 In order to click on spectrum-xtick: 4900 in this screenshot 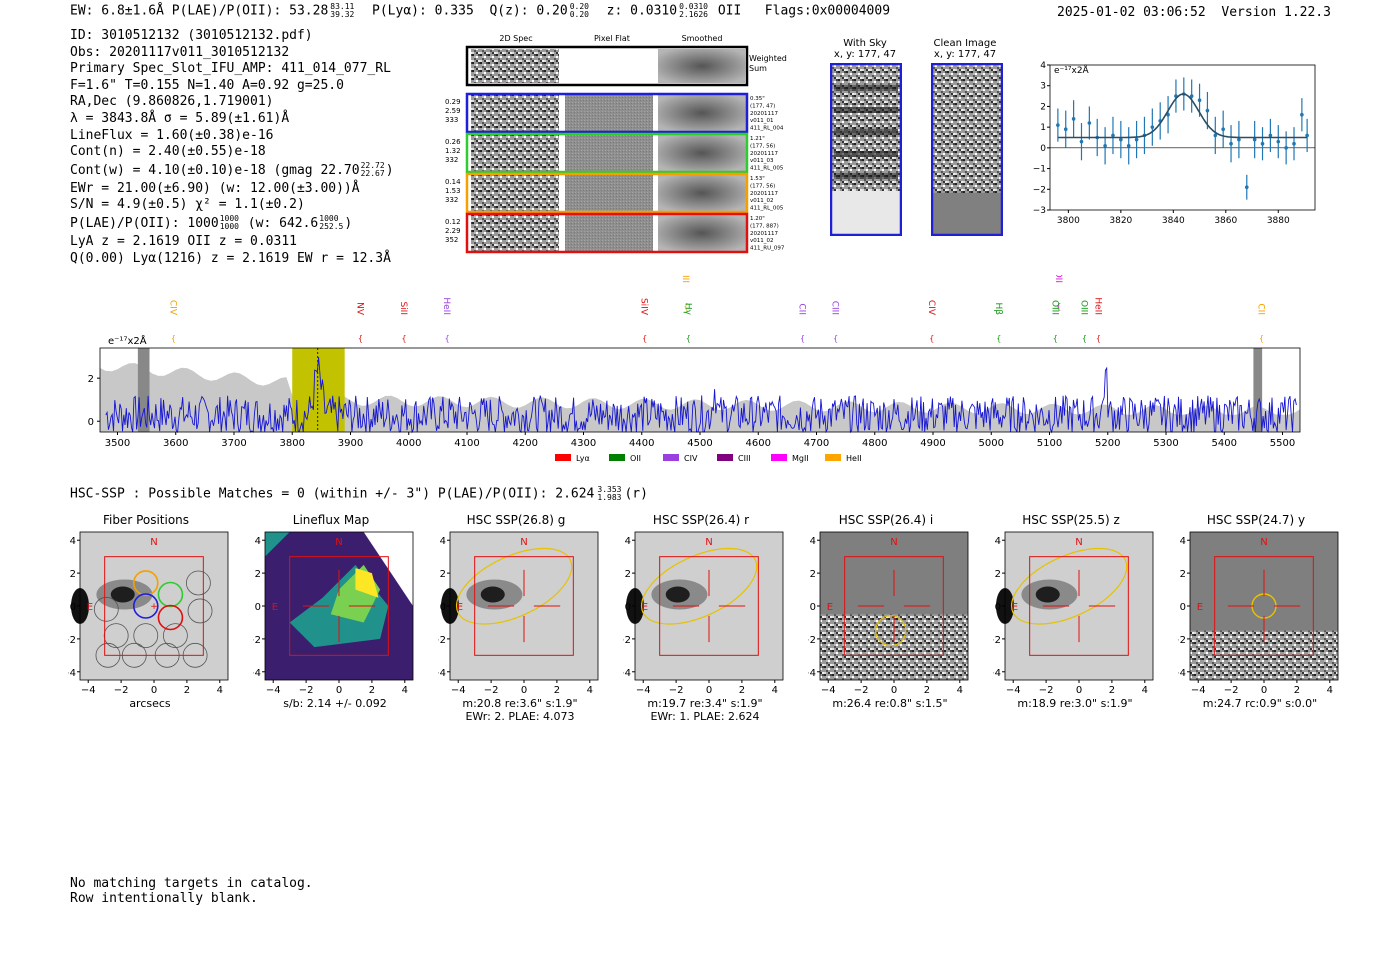, I will do `click(932, 443)`.